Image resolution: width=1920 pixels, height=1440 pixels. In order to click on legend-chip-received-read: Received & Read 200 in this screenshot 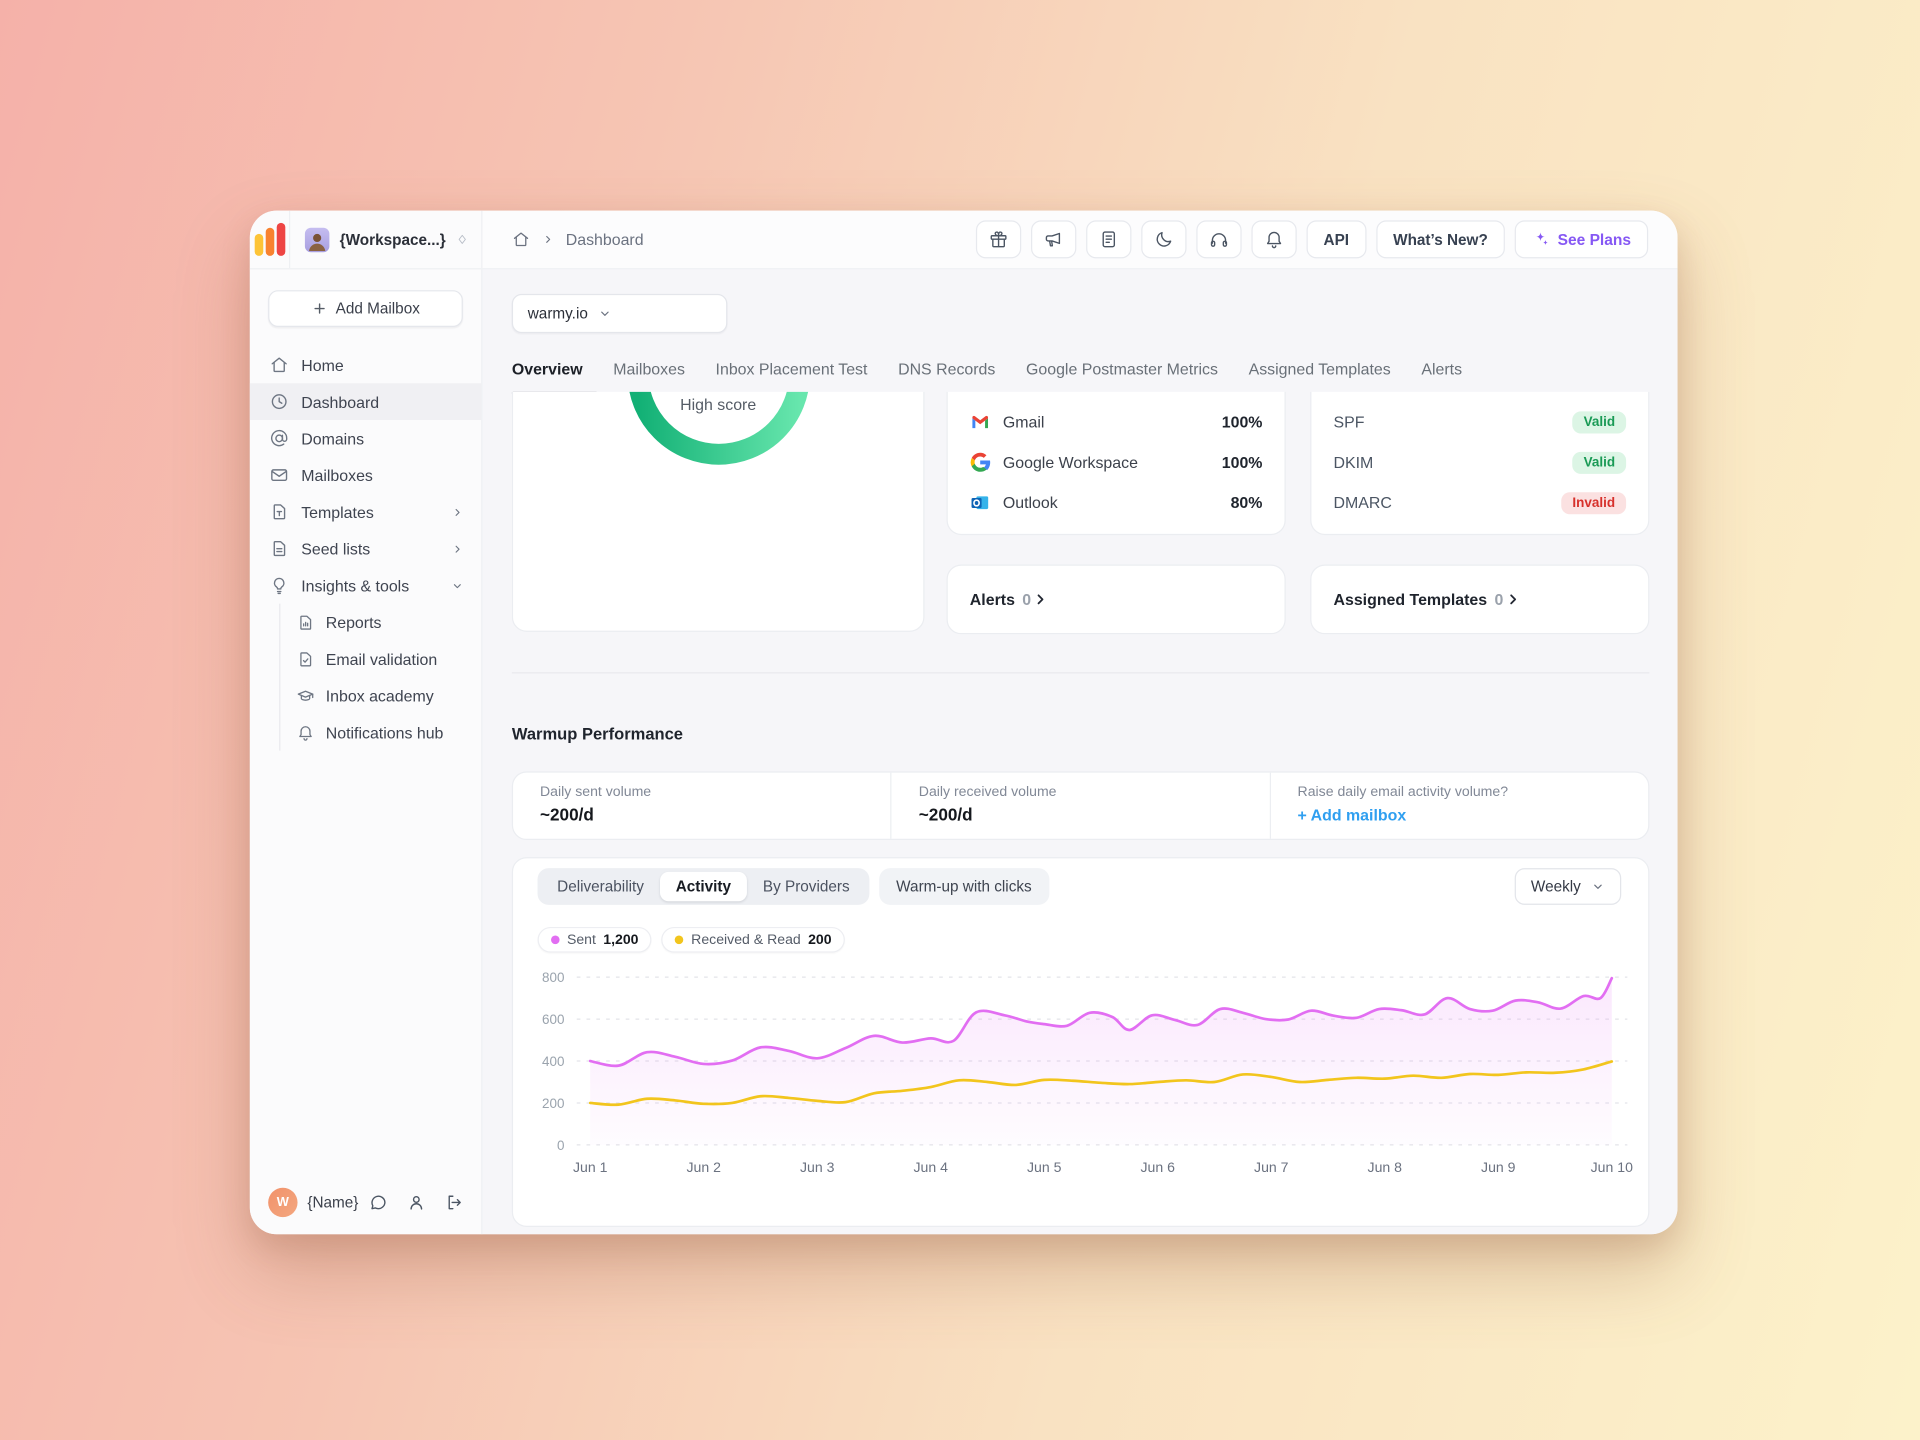, I will do `click(753, 939)`.